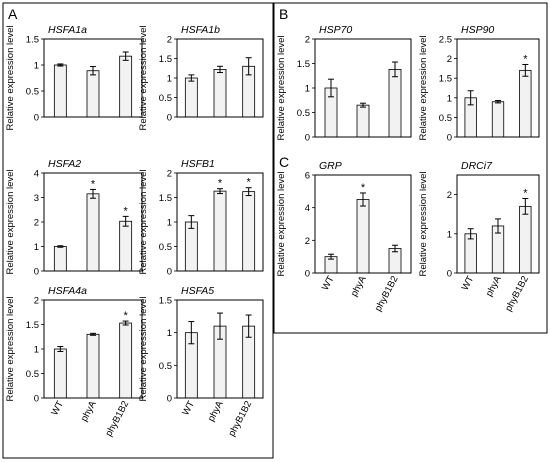  What do you see at coordinates (284, 162) in the screenshot?
I see `panel-label-c: C` at bounding box center [284, 162].